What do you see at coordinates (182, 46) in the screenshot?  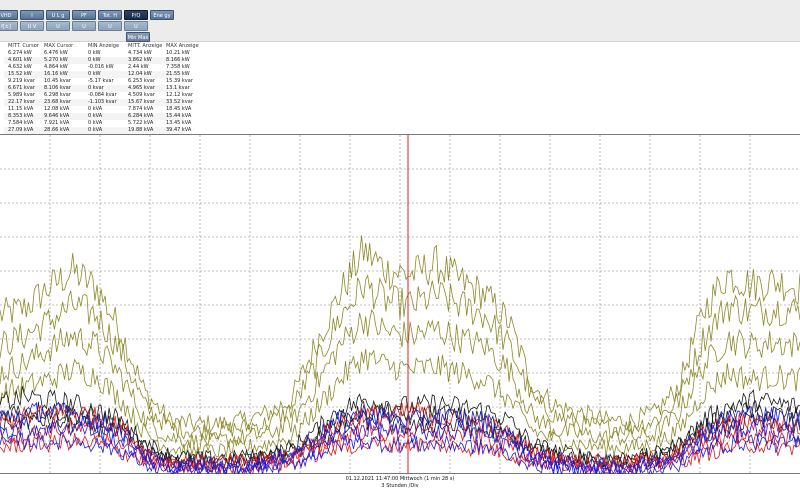 I see `table-header-cell: MAX Anzeige` at bounding box center [182, 46].